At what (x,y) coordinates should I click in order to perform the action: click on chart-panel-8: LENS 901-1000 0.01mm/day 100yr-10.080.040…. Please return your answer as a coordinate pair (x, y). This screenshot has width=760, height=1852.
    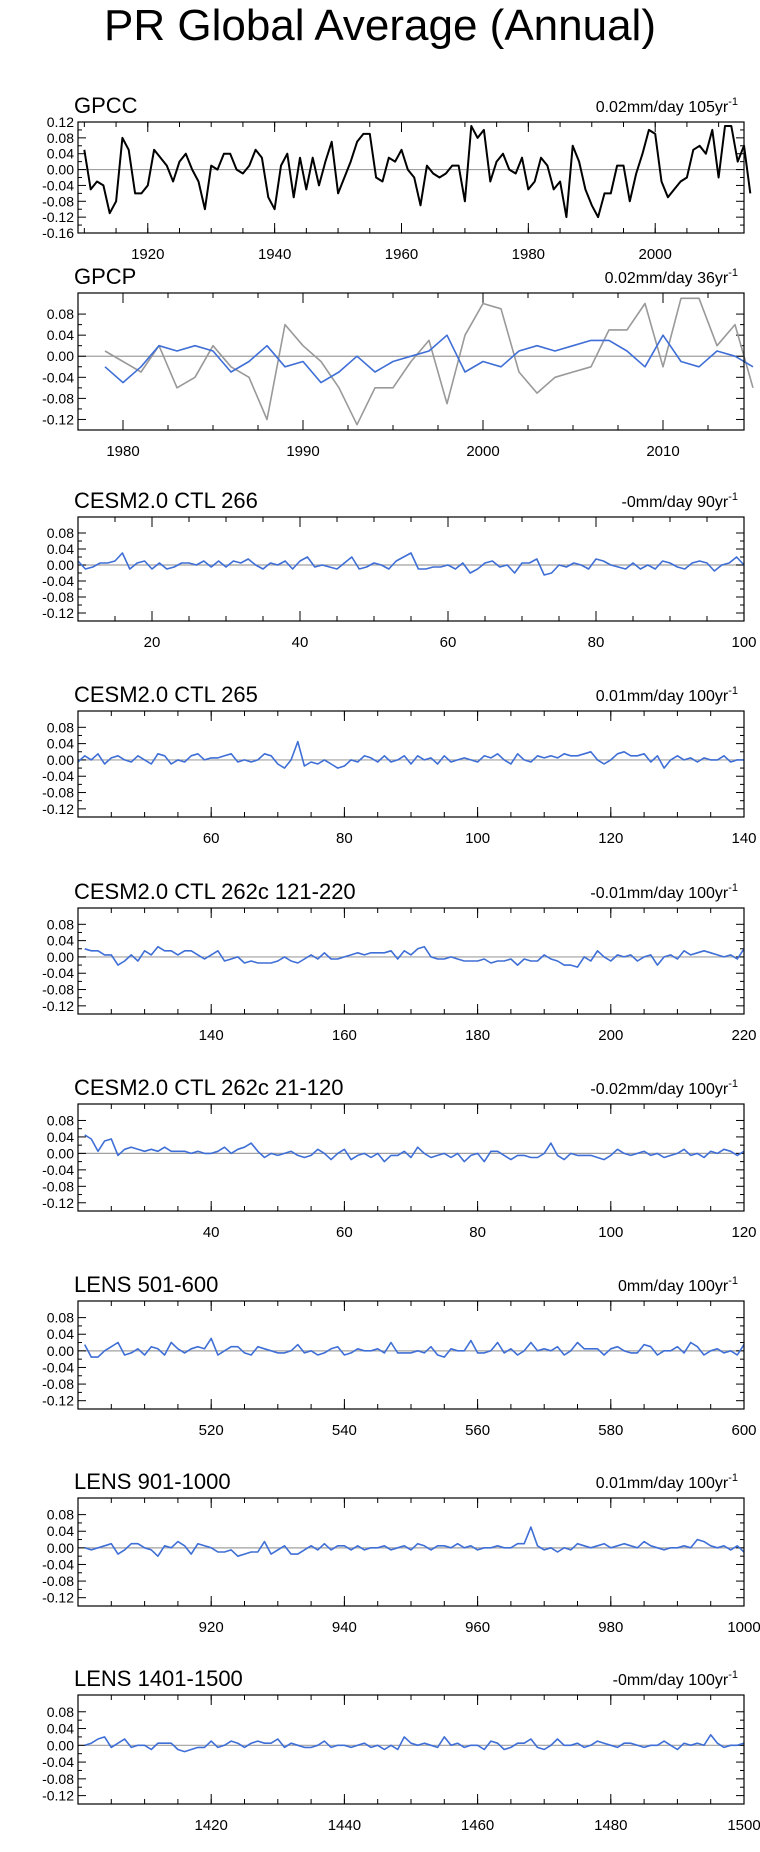
    Looking at the image, I should click on (401, 1552).